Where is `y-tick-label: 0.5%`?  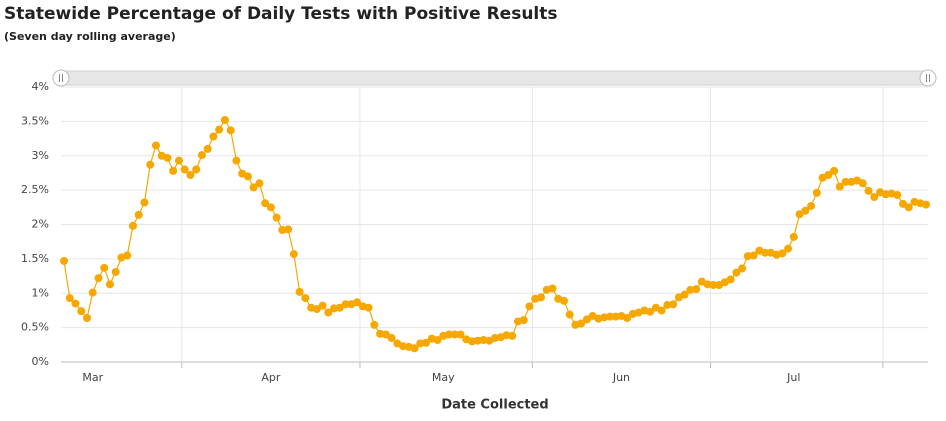 y-tick-label: 0.5% is located at coordinates (35, 327).